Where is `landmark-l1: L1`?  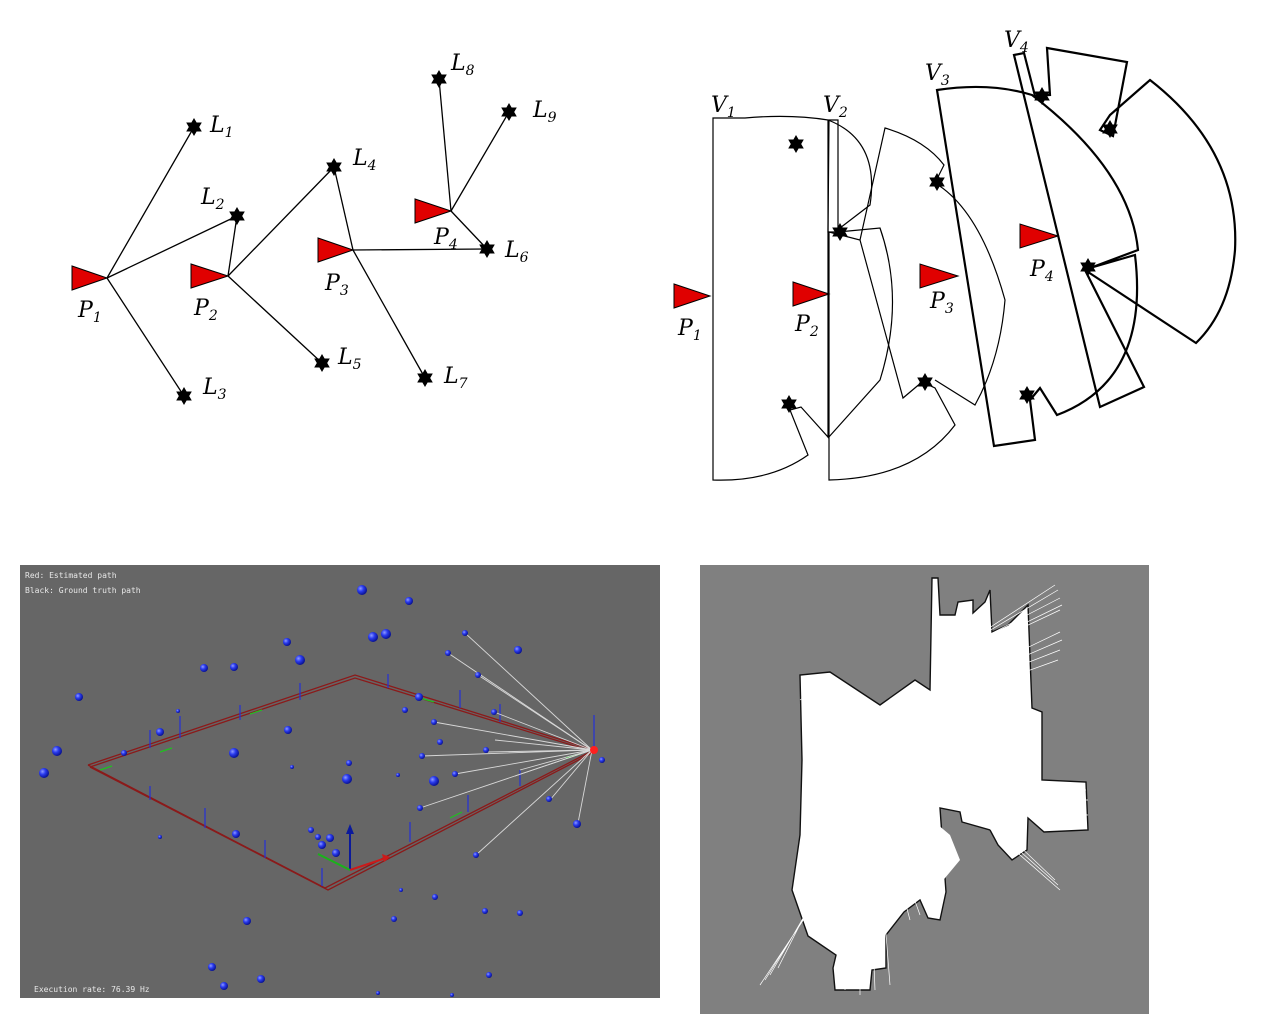 landmark-l1: L1 is located at coordinates (210, 127).